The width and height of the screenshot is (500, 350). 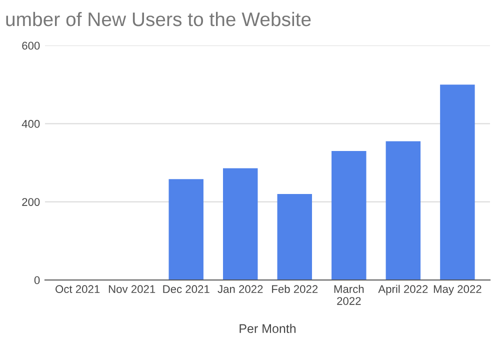 What do you see at coordinates (31, 202) in the screenshot?
I see `y-tick-label: 200` at bounding box center [31, 202].